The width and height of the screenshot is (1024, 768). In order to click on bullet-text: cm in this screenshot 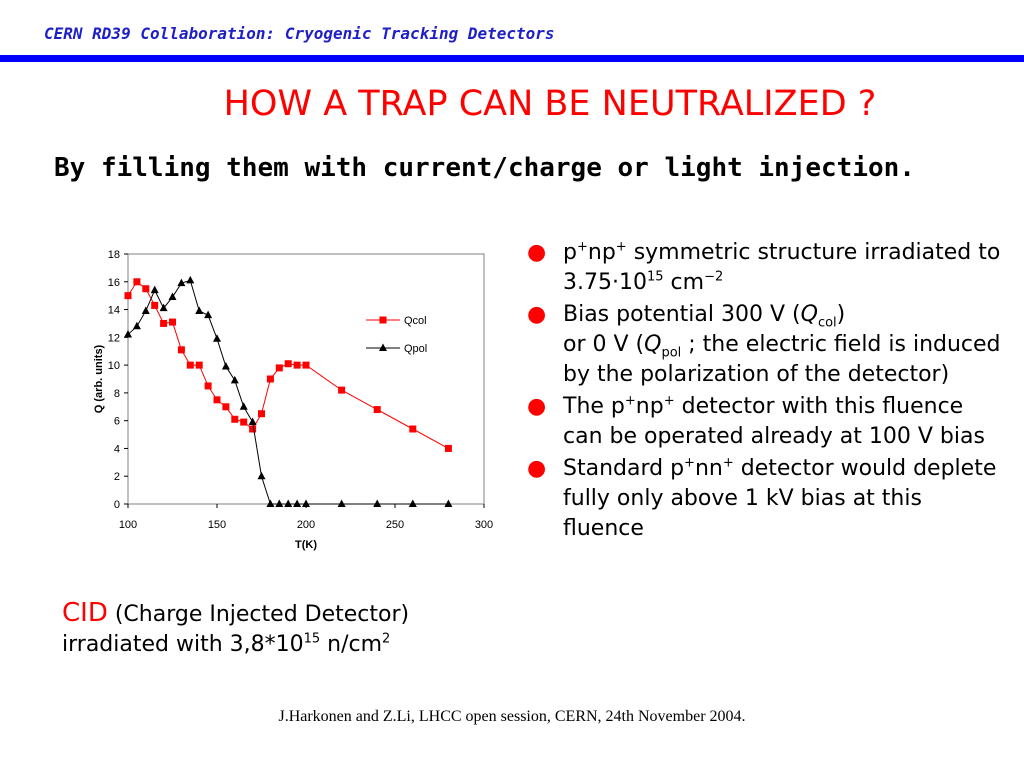, I will do `click(684, 282)`.